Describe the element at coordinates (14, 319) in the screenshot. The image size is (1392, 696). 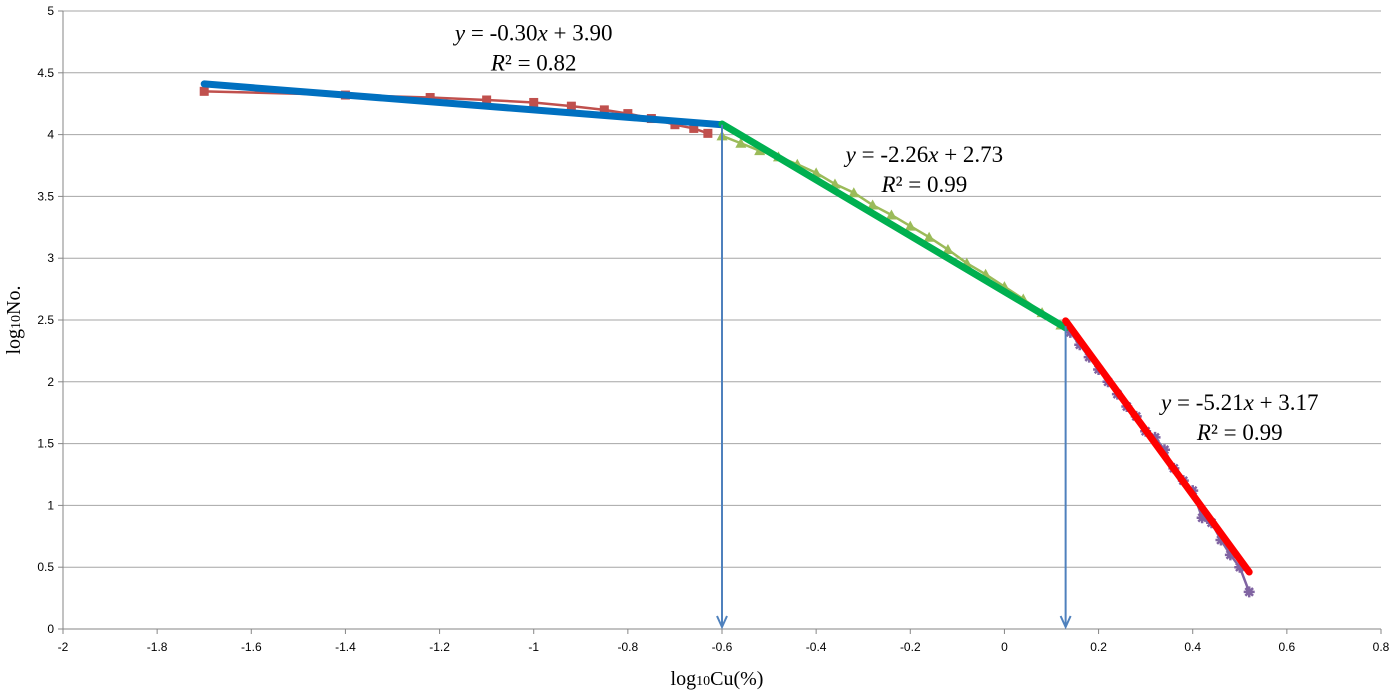
I see `y-axis-title: log10No.` at that location.